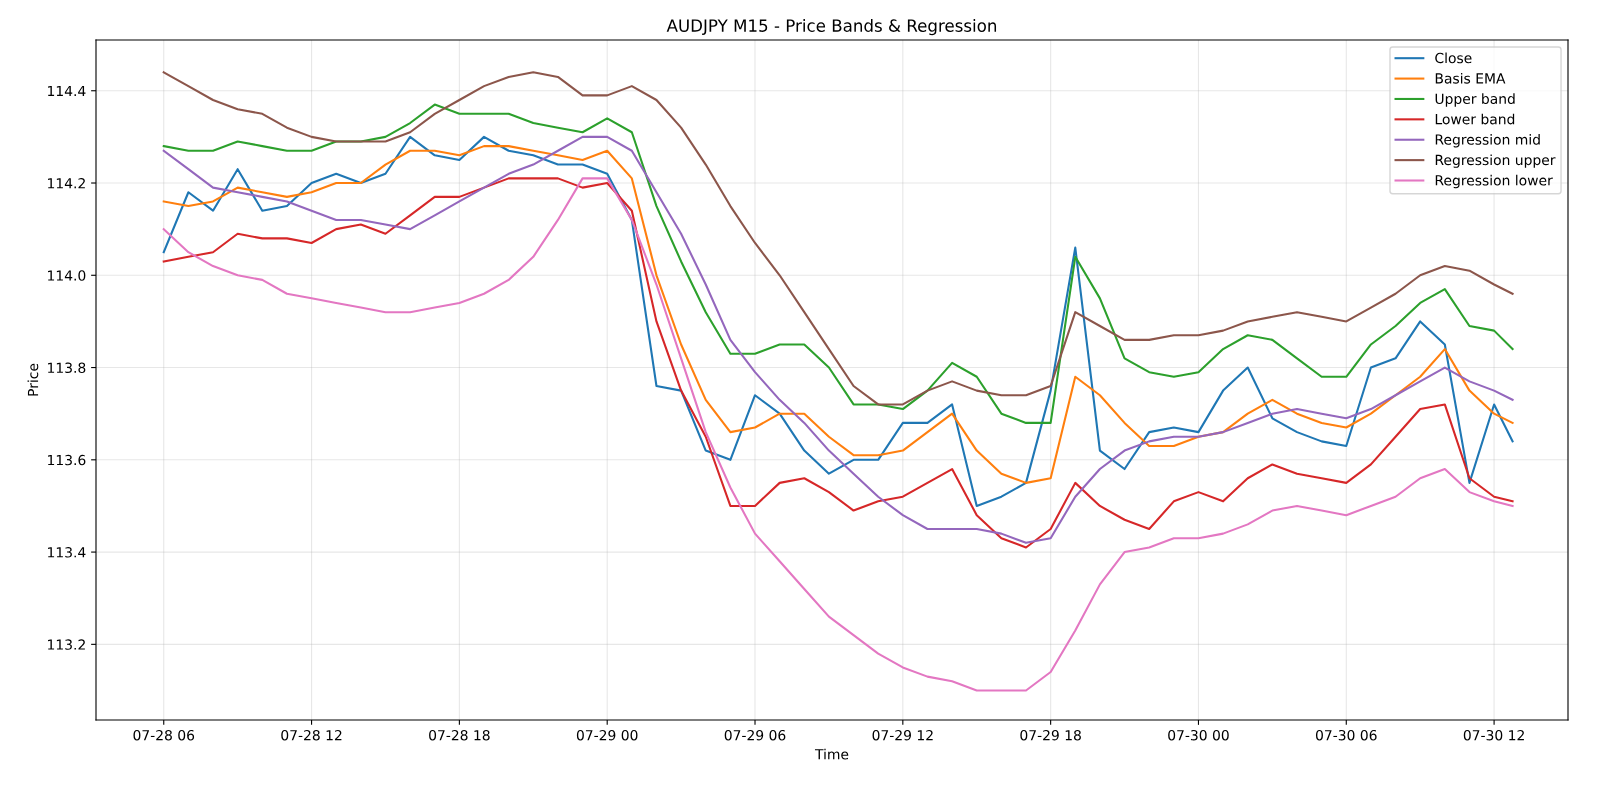 The height and width of the screenshot is (800, 1600). What do you see at coordinates (1198, 735) in the screenshot?
I see `x-tick-label: 07-30 00` at bounding box center [1198, 735].